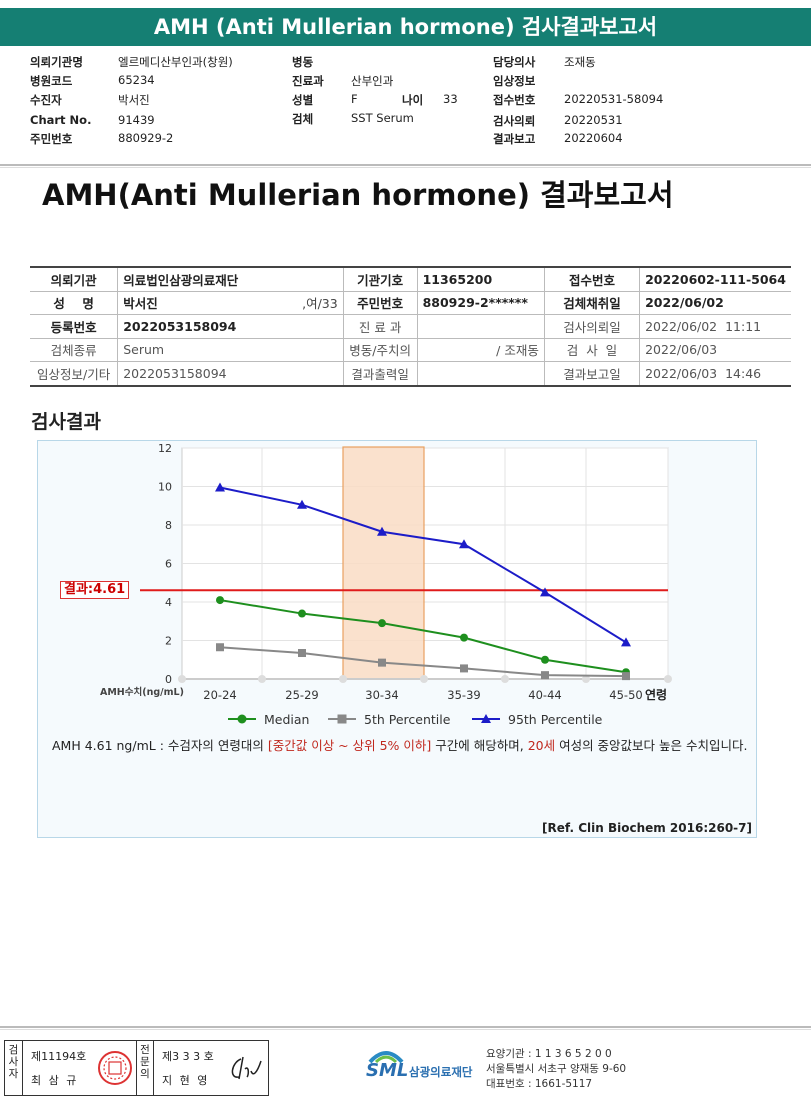  Describe the element at coordinates (168, 679) in the screenshot. I see `y-tick-label: 0` at that location.